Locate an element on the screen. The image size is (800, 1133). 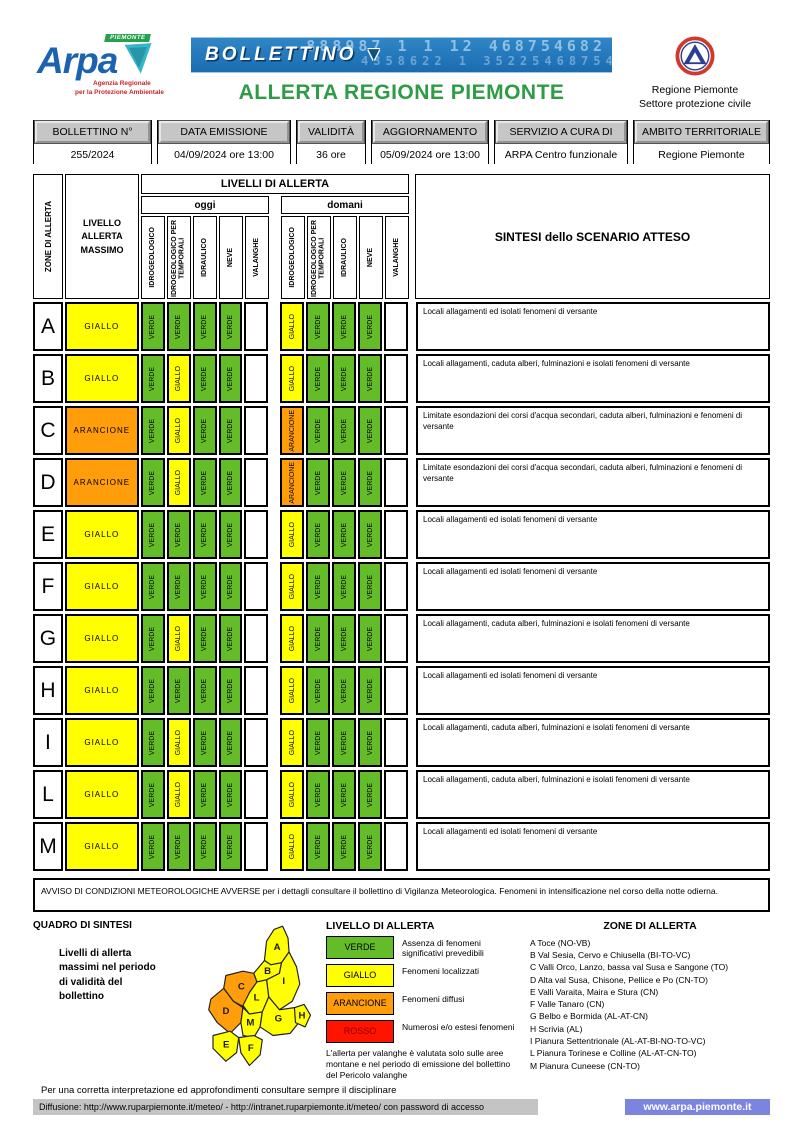
info-column-header: AMBITO TERRITORIALE is located at coordinates (701, 132).